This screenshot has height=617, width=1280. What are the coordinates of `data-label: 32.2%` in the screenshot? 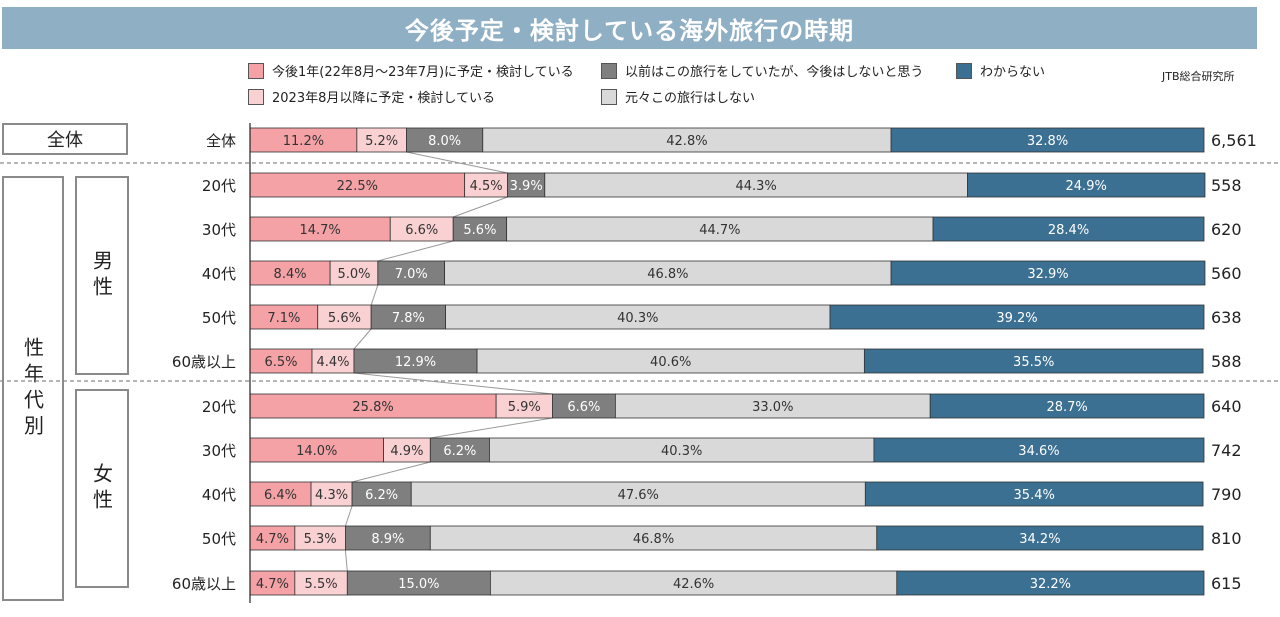 It's located at (1050, 584).